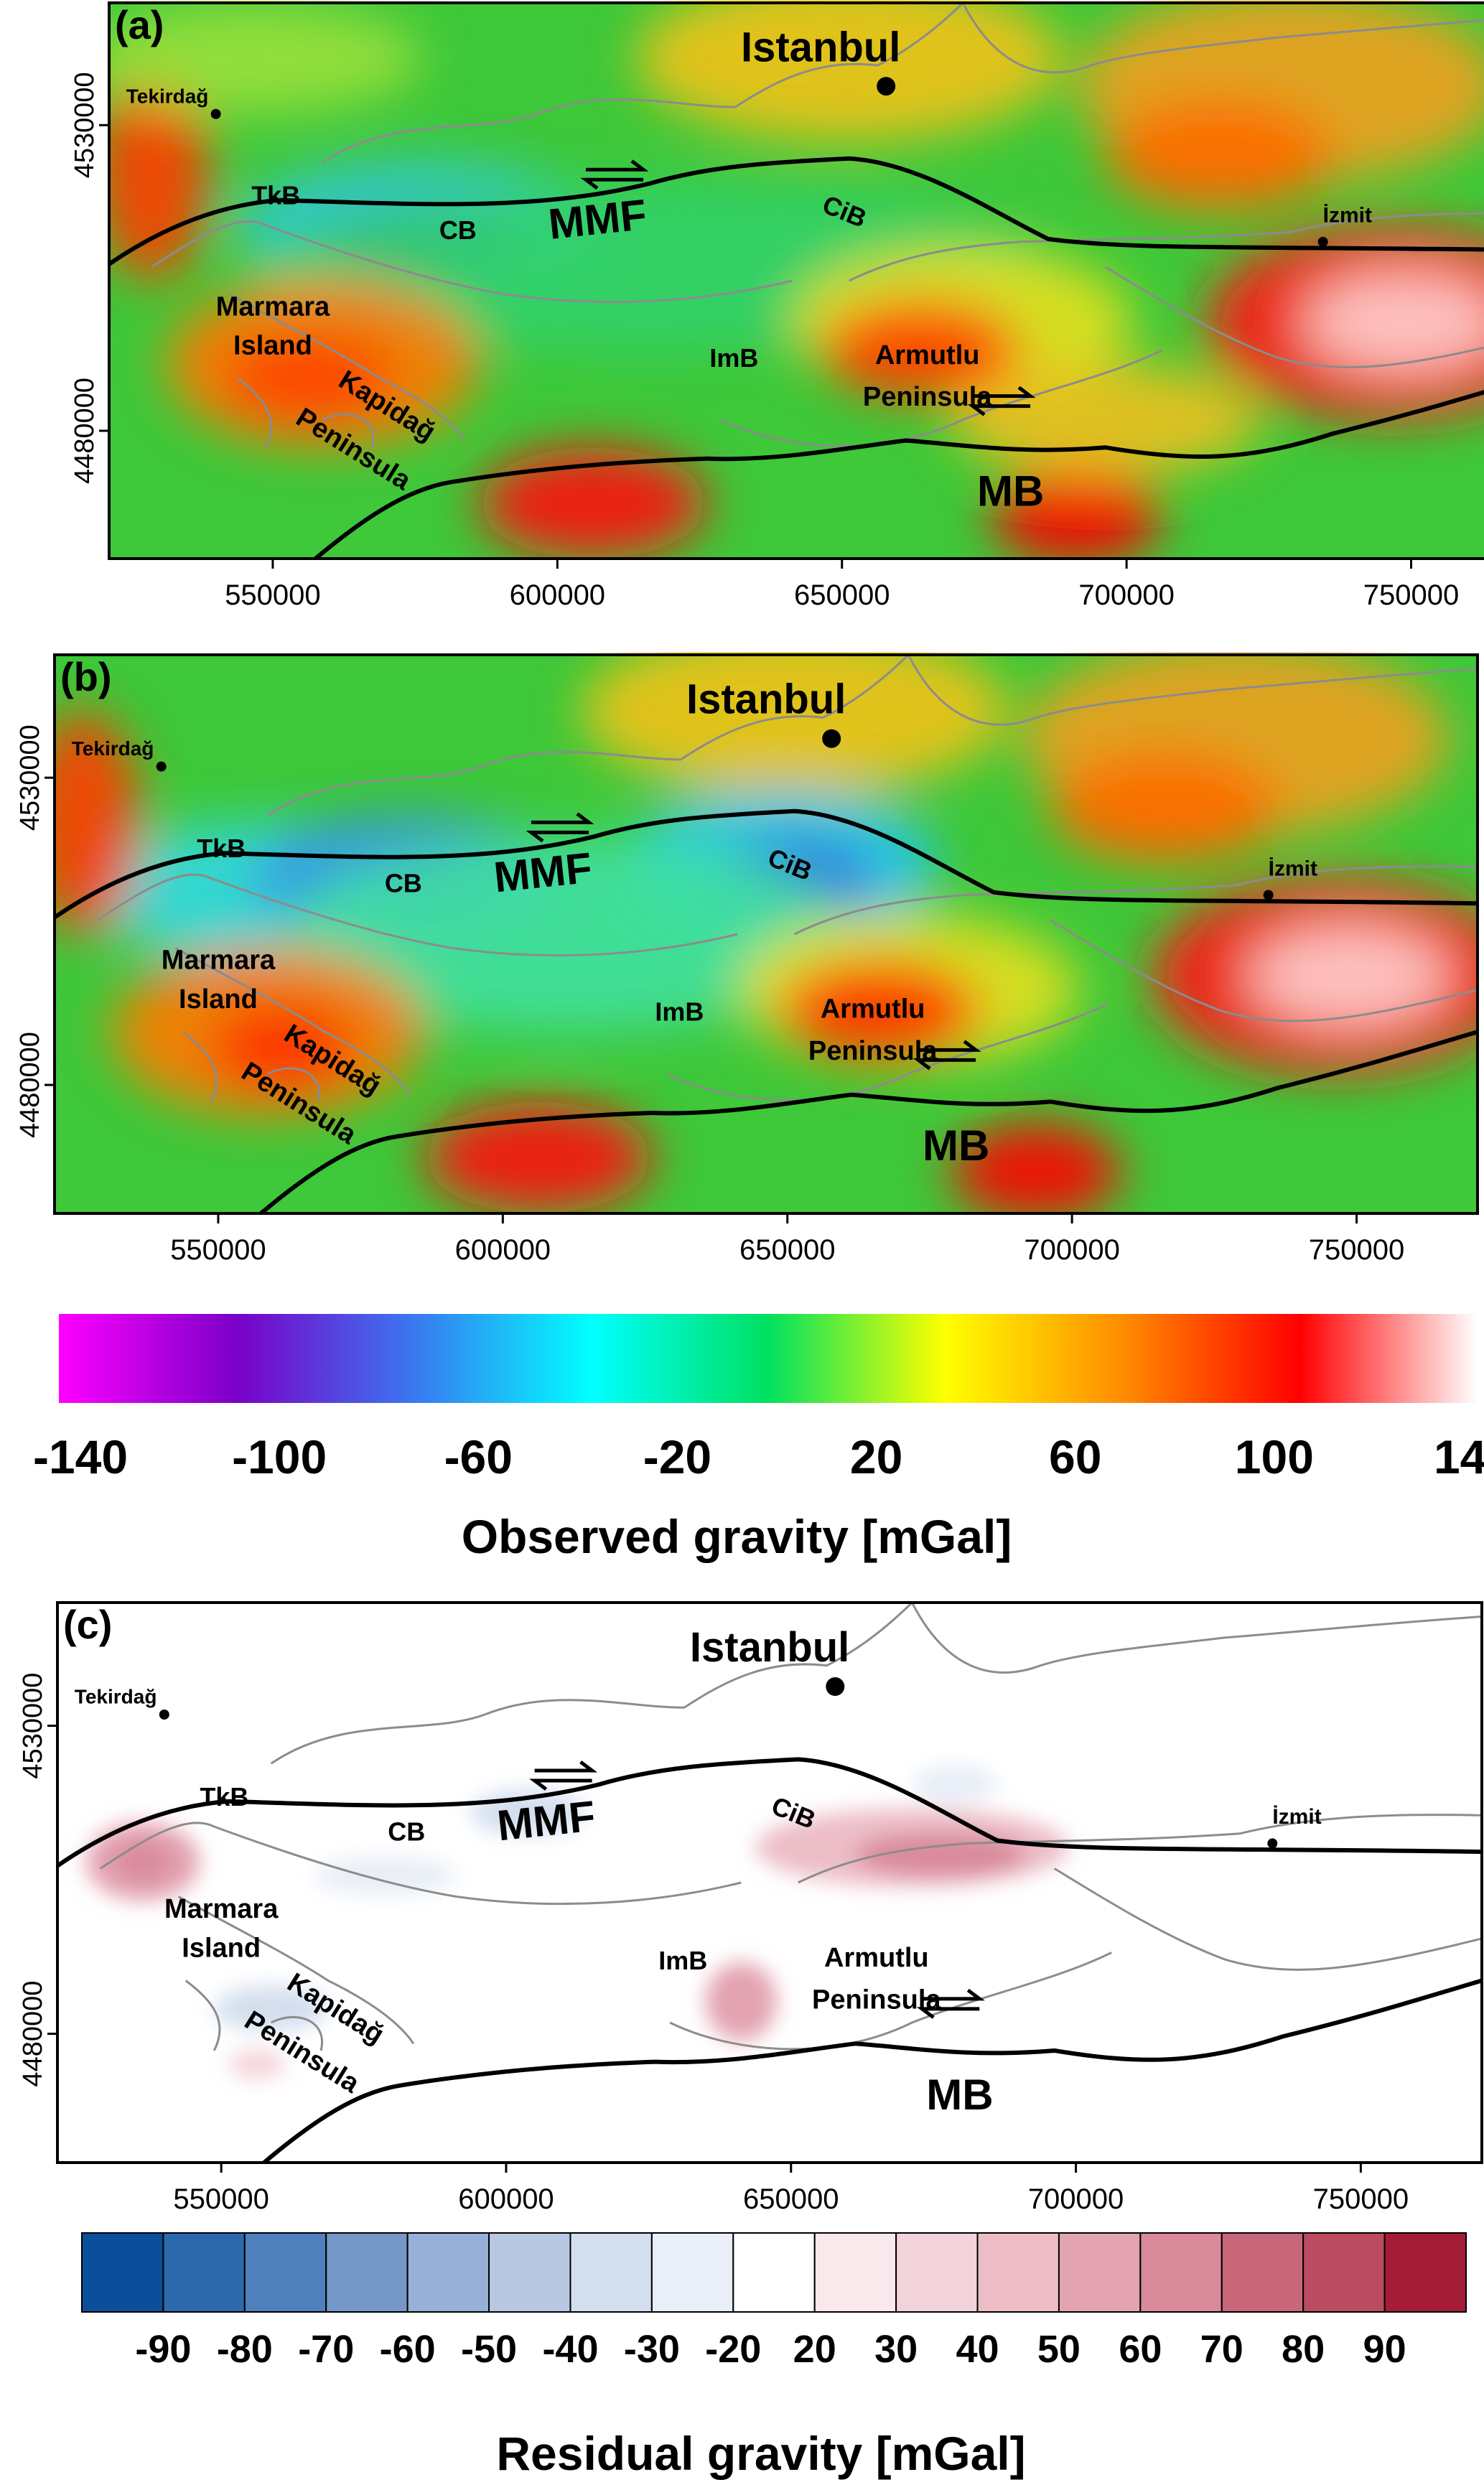  What do you see at coordinates (896, 2349) in the screenshot?
I see `residual-colorbar-tick: 30` at bounding box center [896, 2349].